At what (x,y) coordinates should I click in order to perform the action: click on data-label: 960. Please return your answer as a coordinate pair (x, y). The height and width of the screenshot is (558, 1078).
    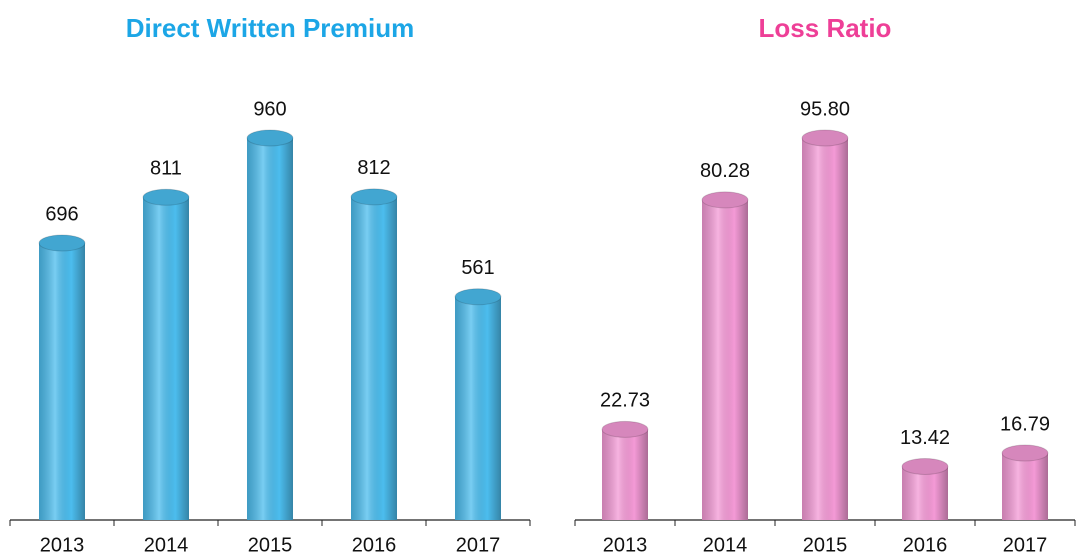
    Looking at the image, I should click on (269, 109).